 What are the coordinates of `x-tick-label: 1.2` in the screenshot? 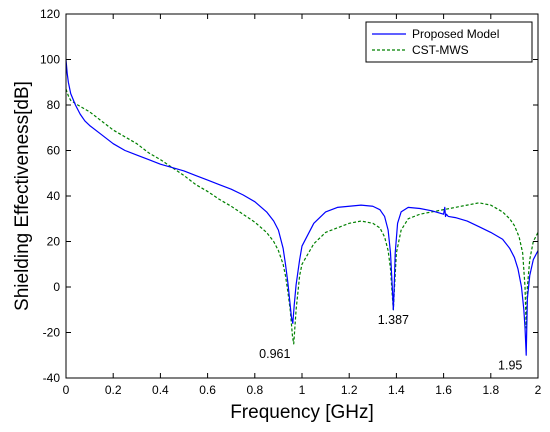 It's located at (349, 390).